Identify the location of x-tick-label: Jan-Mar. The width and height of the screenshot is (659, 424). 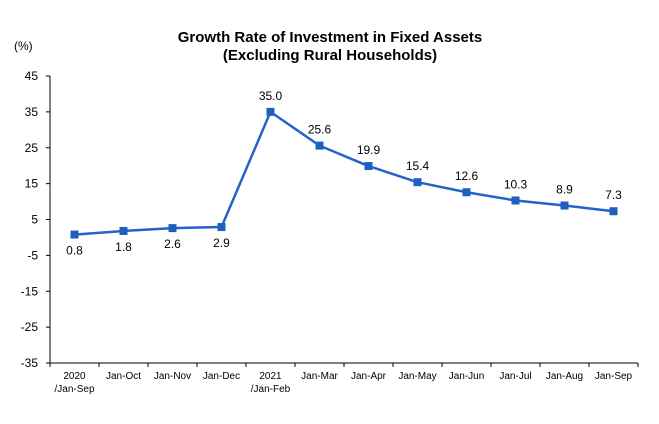
(319, 376).